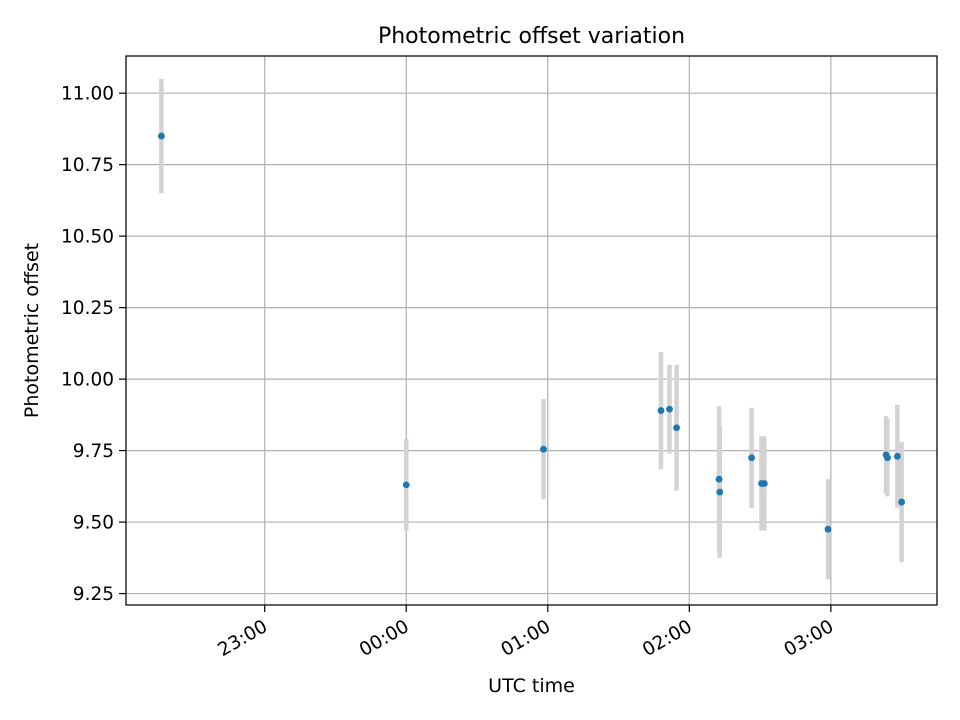 The height and width of the screenshot is (720, 960). I want to click on y-tick-label: 9.75, so click(93, 451).